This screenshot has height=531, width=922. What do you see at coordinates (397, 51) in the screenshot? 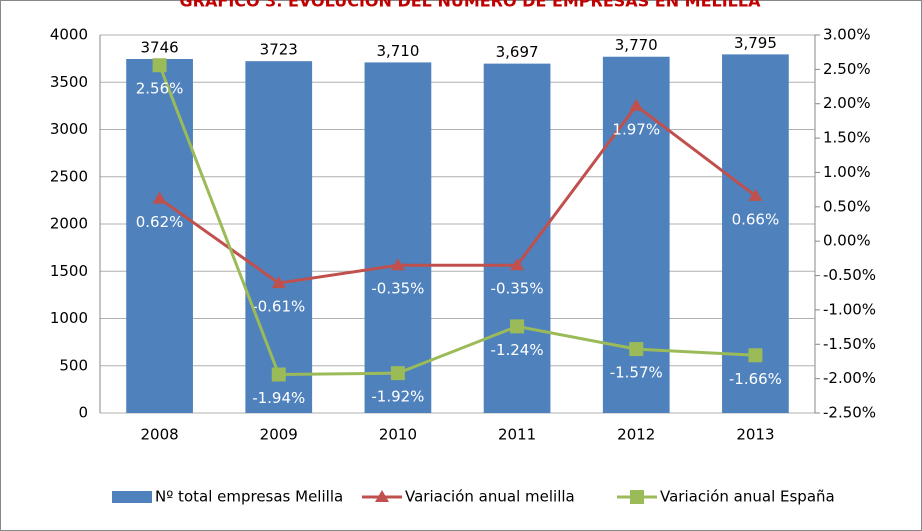
I see `bar-value-label: 3,710` at bounding box center [397, 51].